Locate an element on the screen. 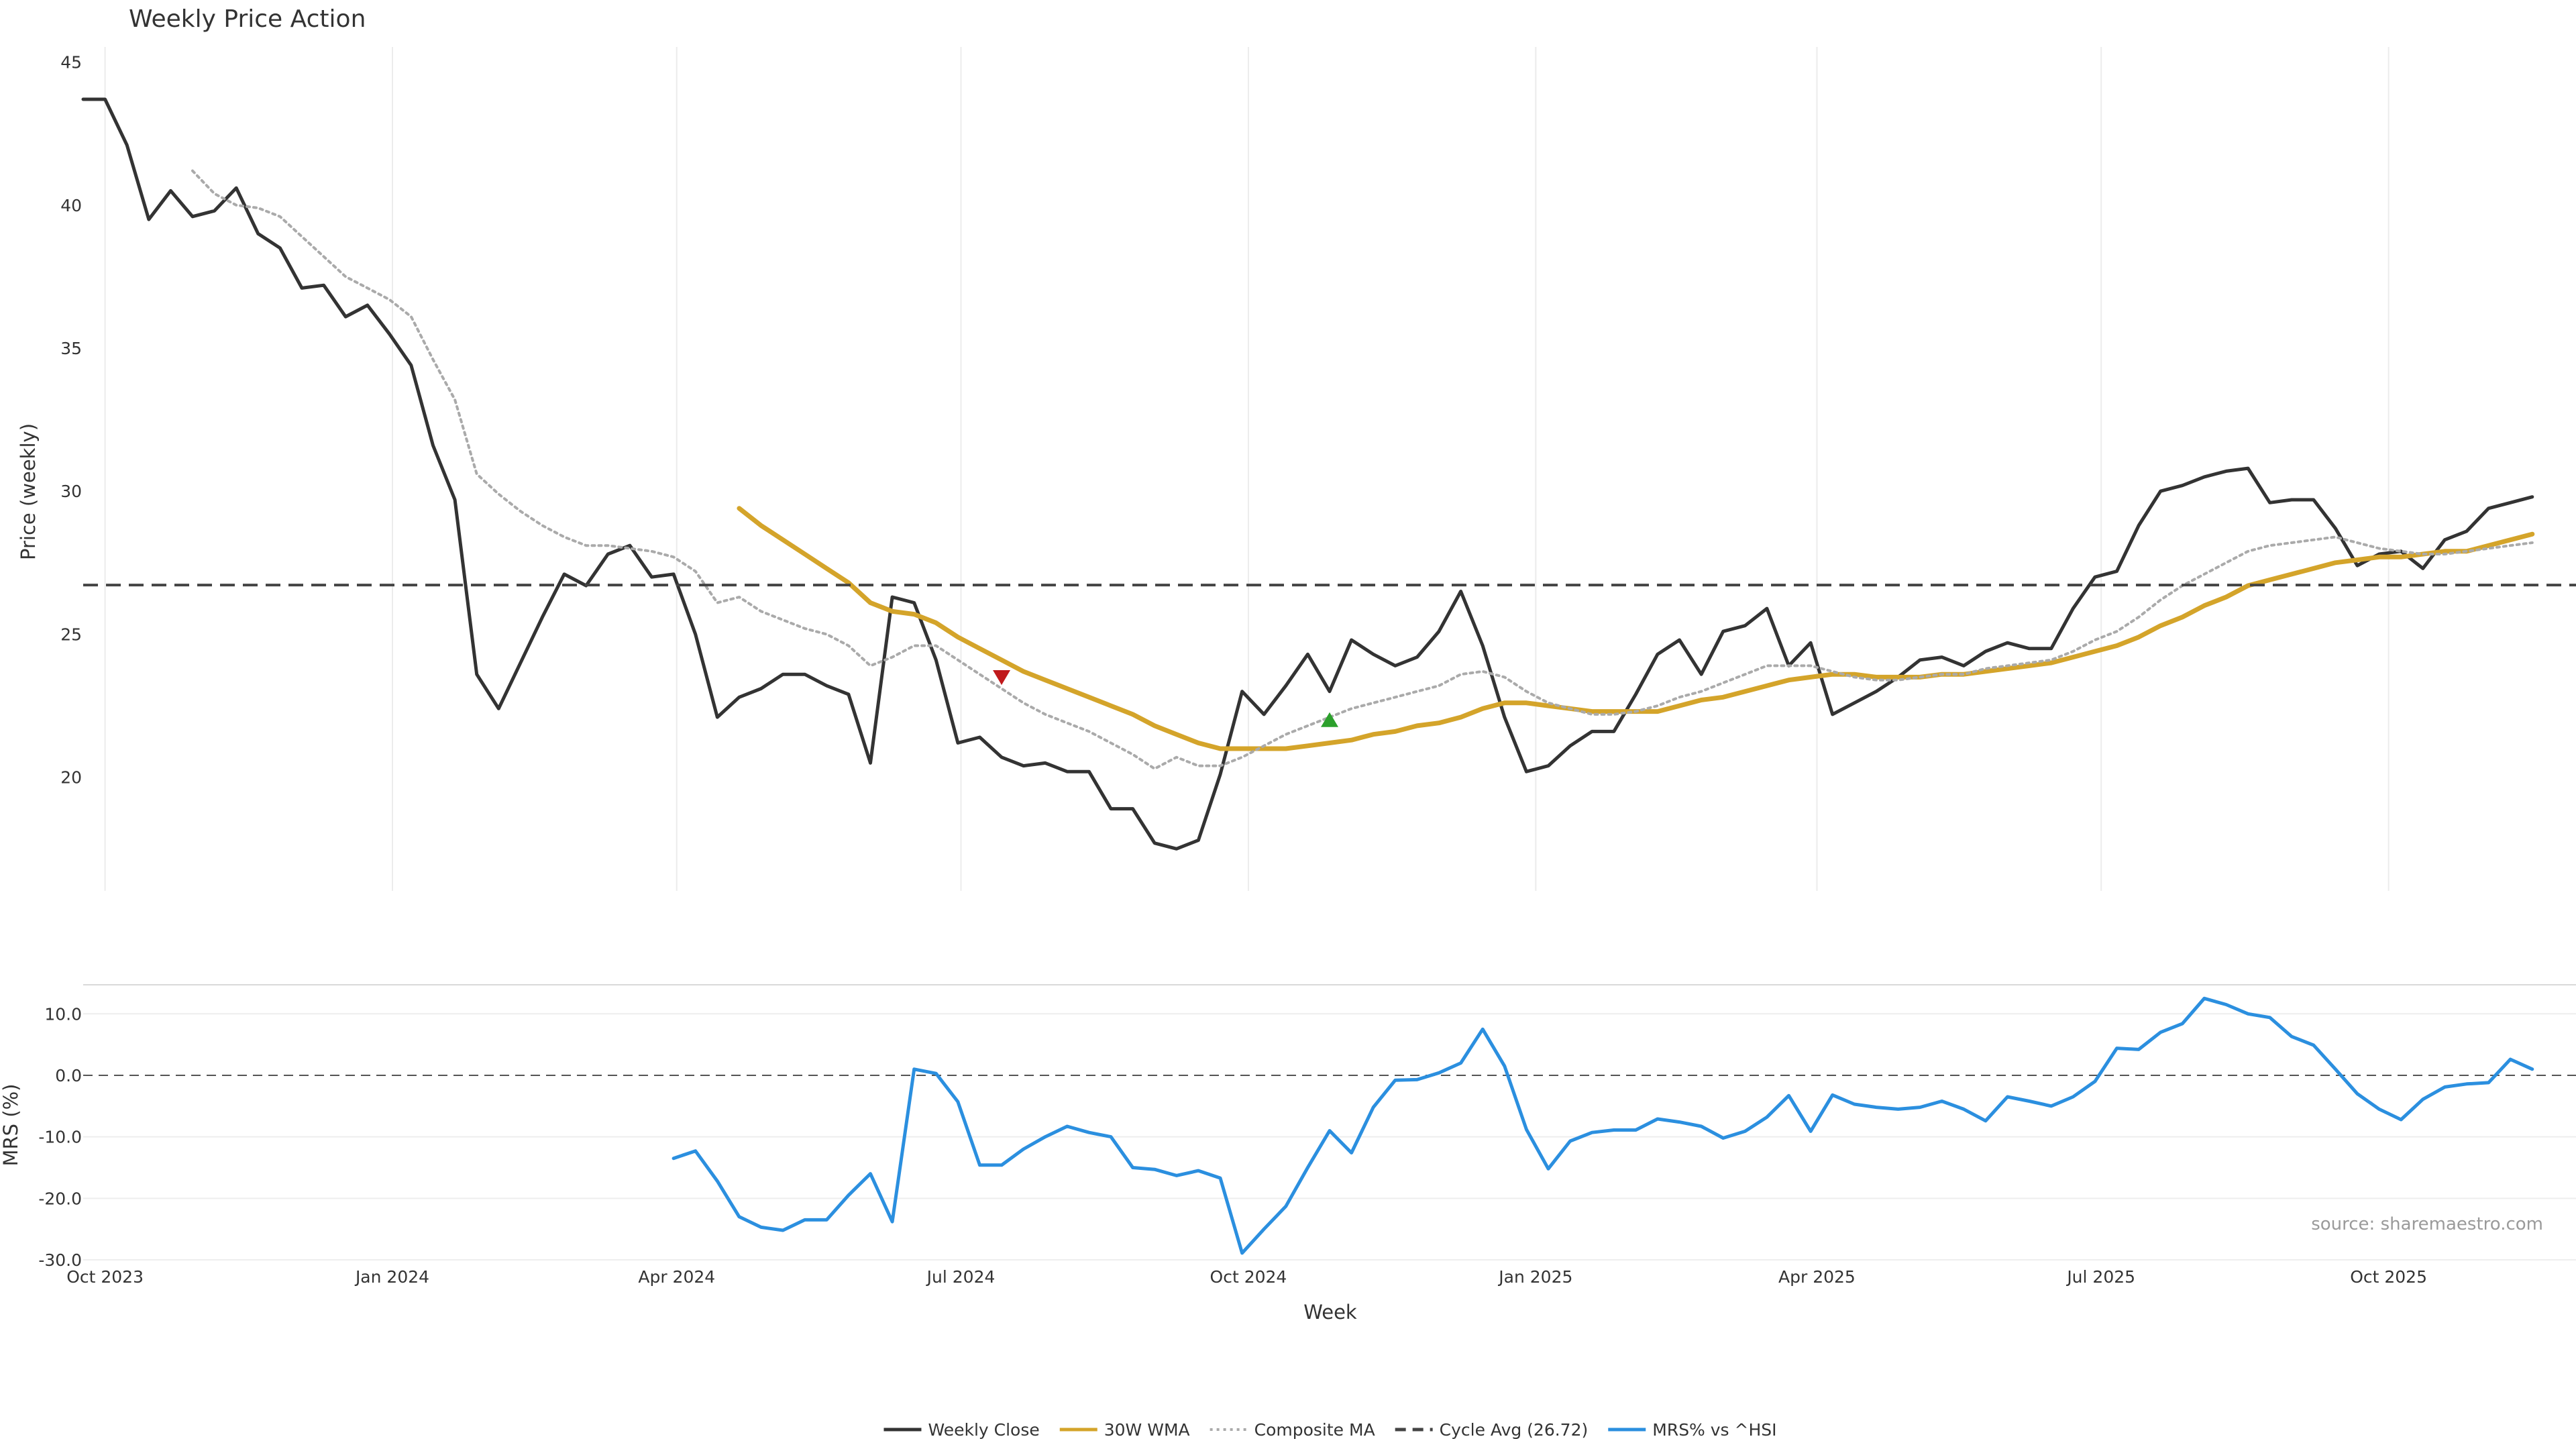  legend-entry-label: Composite MA is located at coordinates (1314, 1430).